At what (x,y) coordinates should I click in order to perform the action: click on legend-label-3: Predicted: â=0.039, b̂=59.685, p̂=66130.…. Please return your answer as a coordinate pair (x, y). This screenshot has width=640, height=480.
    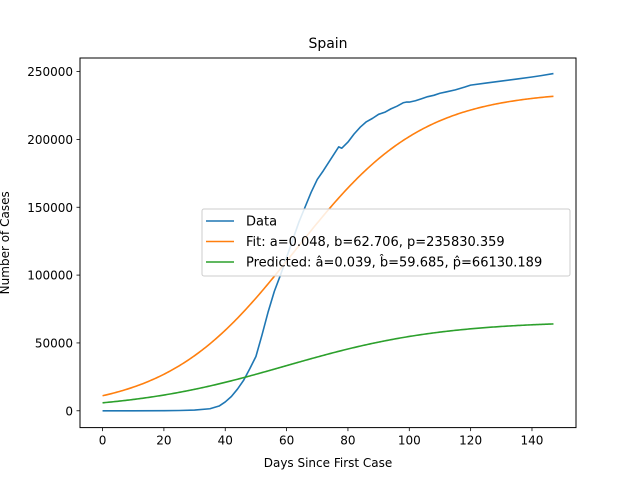
    Looking at the image, I should click on (394, 262).